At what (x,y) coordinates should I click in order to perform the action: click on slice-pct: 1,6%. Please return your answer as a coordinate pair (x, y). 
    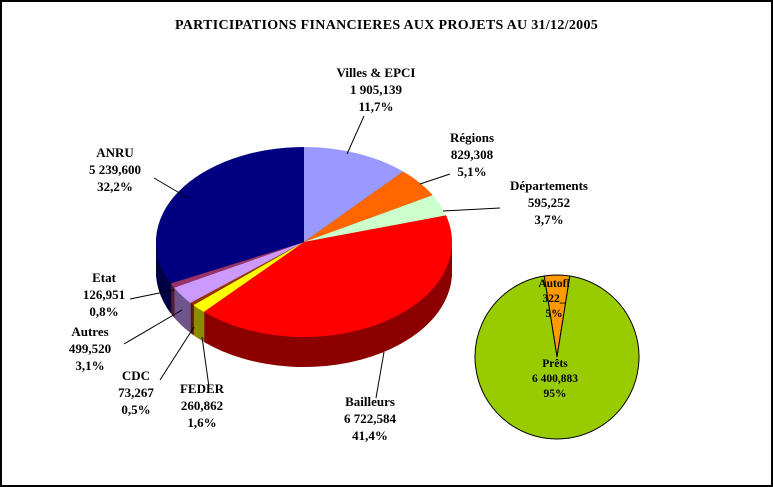
    Looking at the image, I should click on (202, 422).